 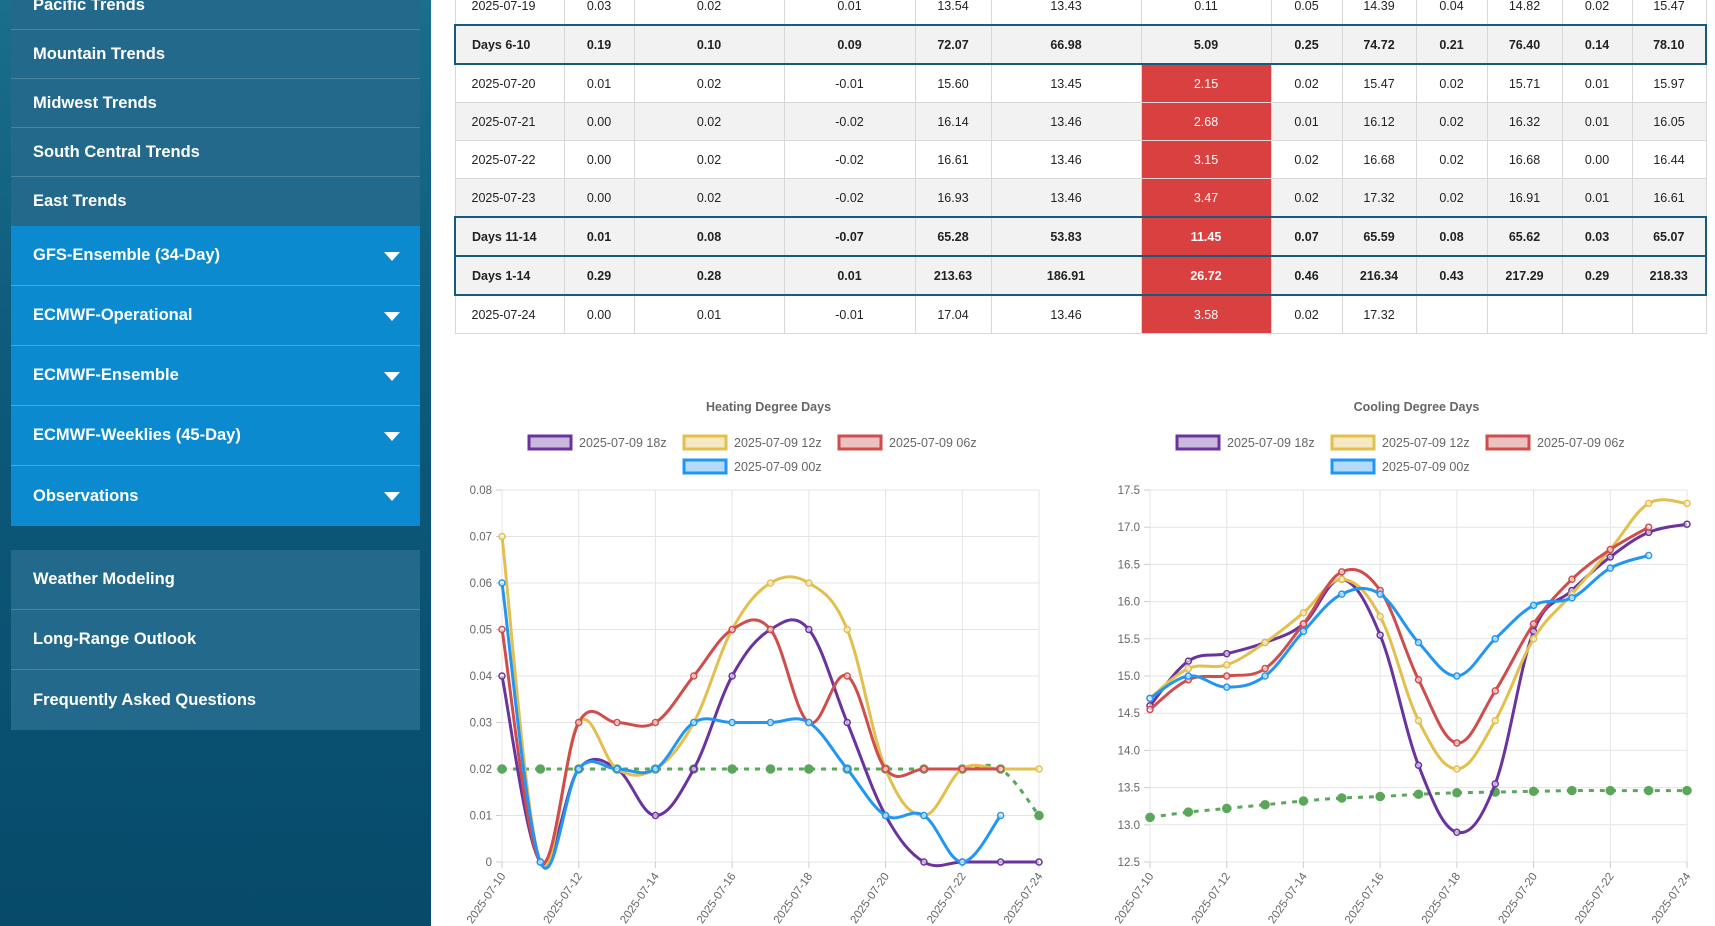 What do you see at coordinates (1129, 677) in the screenshot?
I see `y-tick-label: 15.0` at bounding box center [1129, 677].